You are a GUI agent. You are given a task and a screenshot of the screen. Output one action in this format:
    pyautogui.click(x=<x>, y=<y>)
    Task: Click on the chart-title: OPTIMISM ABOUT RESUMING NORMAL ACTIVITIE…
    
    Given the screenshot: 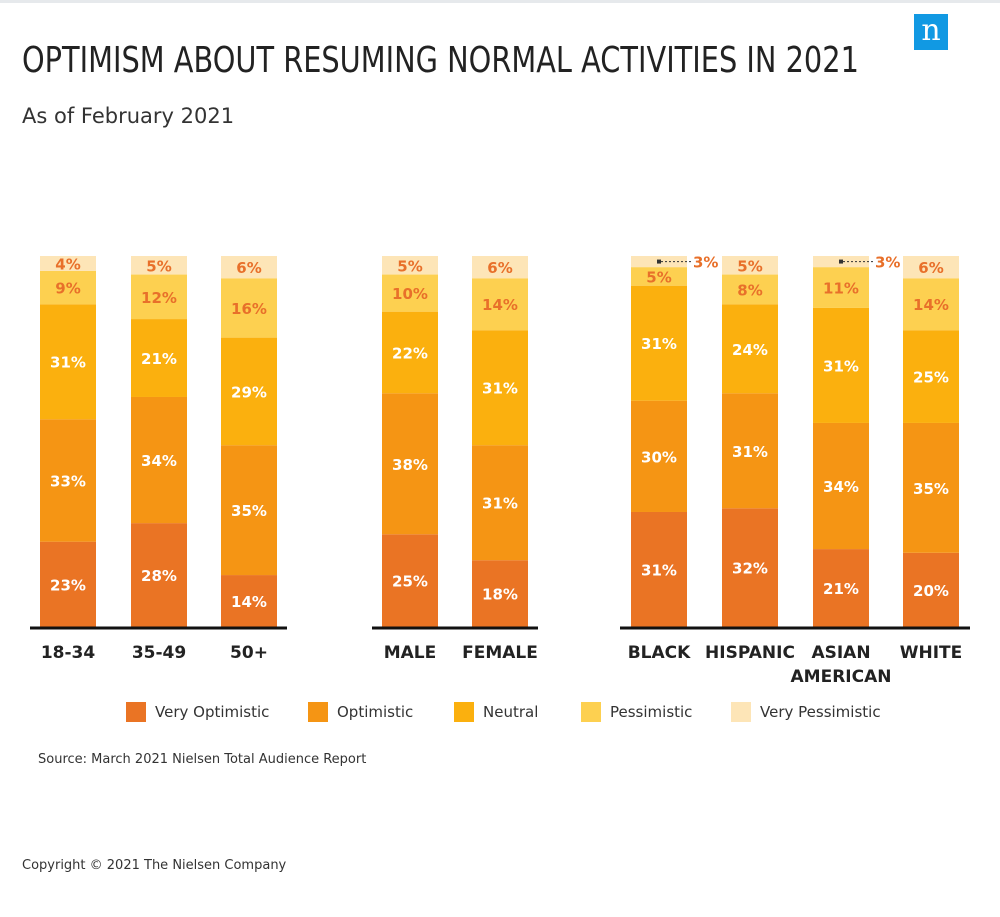 What is the action you would take?
    pyautogui.click(x=440, y=60)
    